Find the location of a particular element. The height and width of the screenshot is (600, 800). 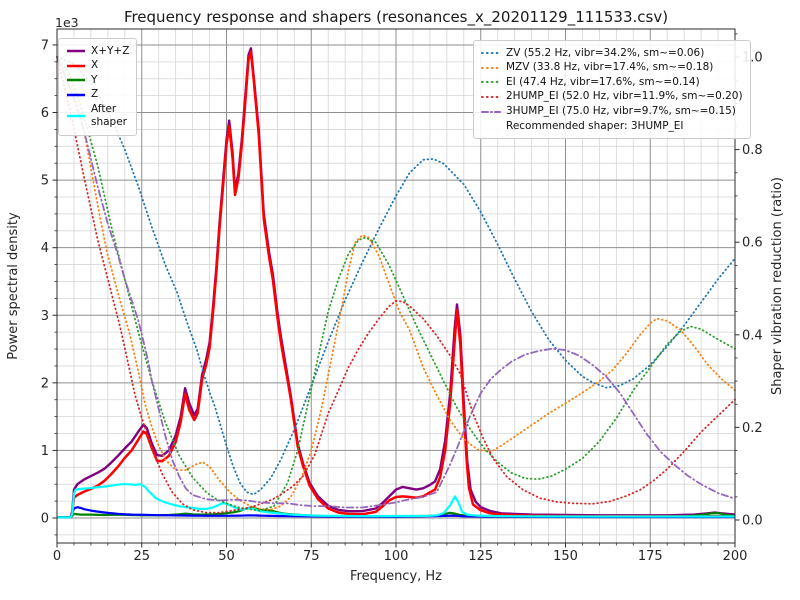

y-left-tick-label: 6 is located at coordinates (45, 113).